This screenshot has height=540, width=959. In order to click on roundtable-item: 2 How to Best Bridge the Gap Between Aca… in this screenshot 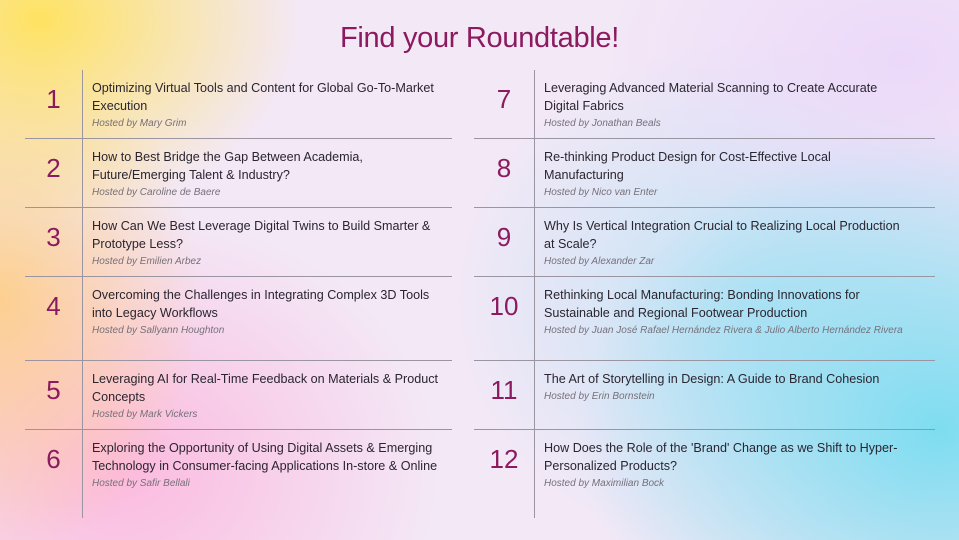, I will do `click(238, 173)`.